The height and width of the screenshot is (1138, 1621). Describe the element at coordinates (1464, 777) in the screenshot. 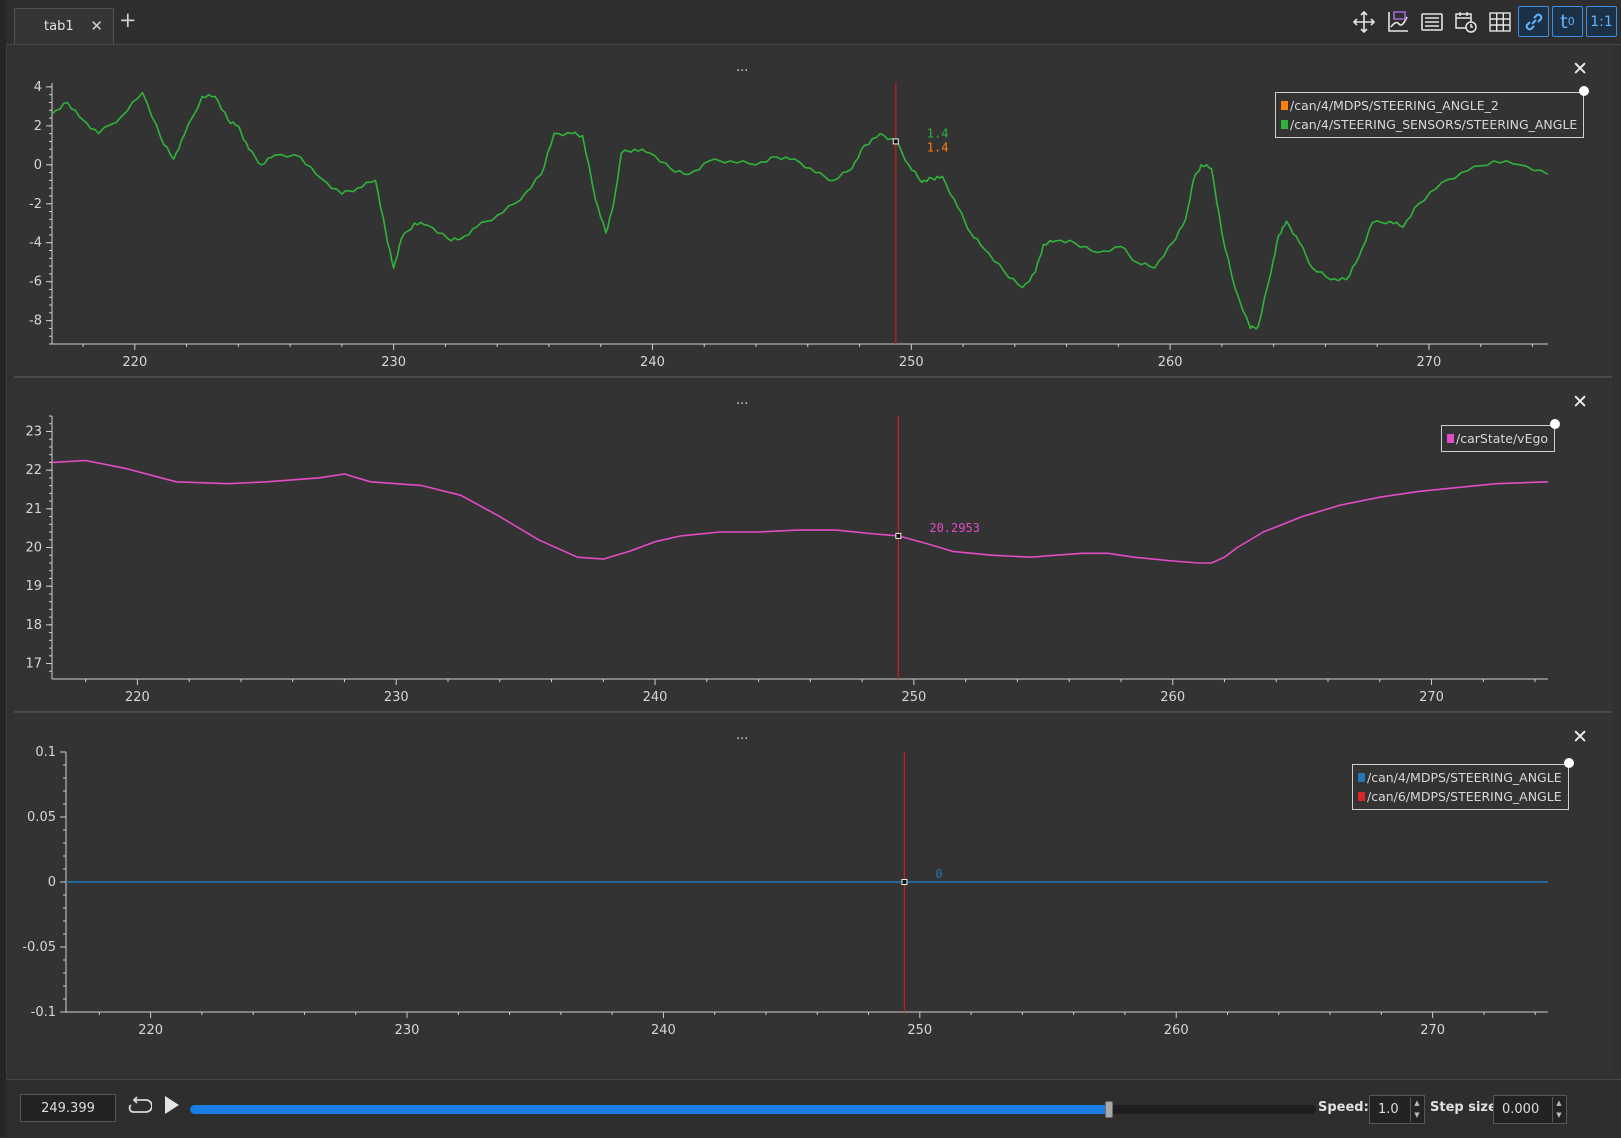

I see `legend-label: /can/4/MDPS/STEERING_ANGLE` at that location.